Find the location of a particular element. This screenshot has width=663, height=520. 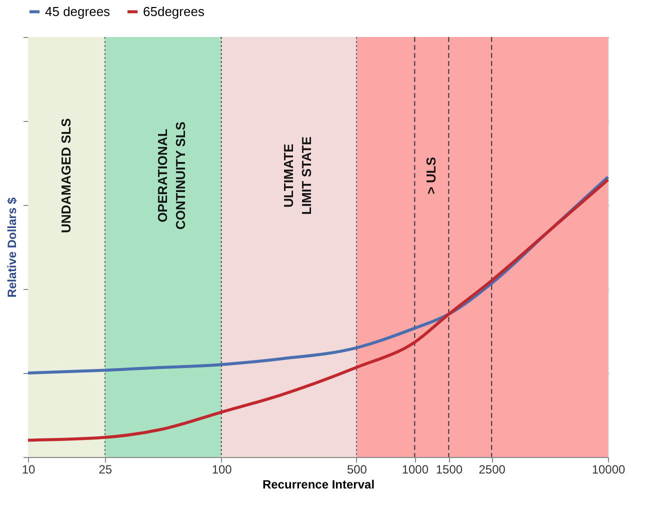

legend-label: 45 degrees is located at coordinates (78, 11).